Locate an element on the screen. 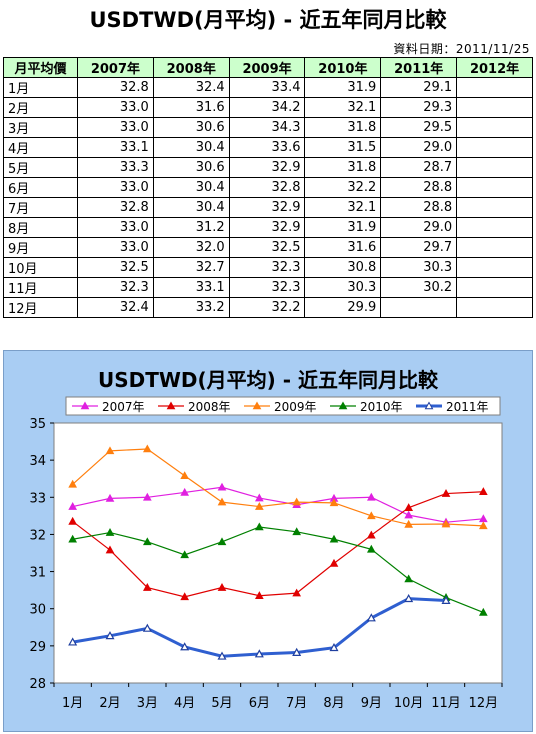  legend-label: 2011年 is located at coordinates (467, 407).